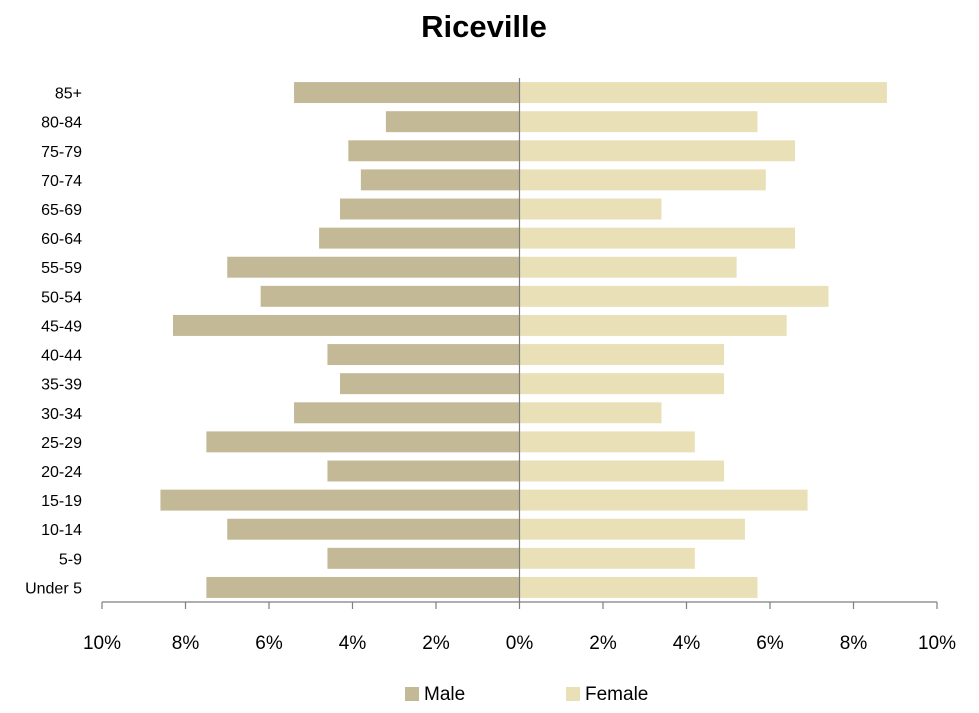  I want to click on category-label-80-84: 80-84, so click(61, 123).